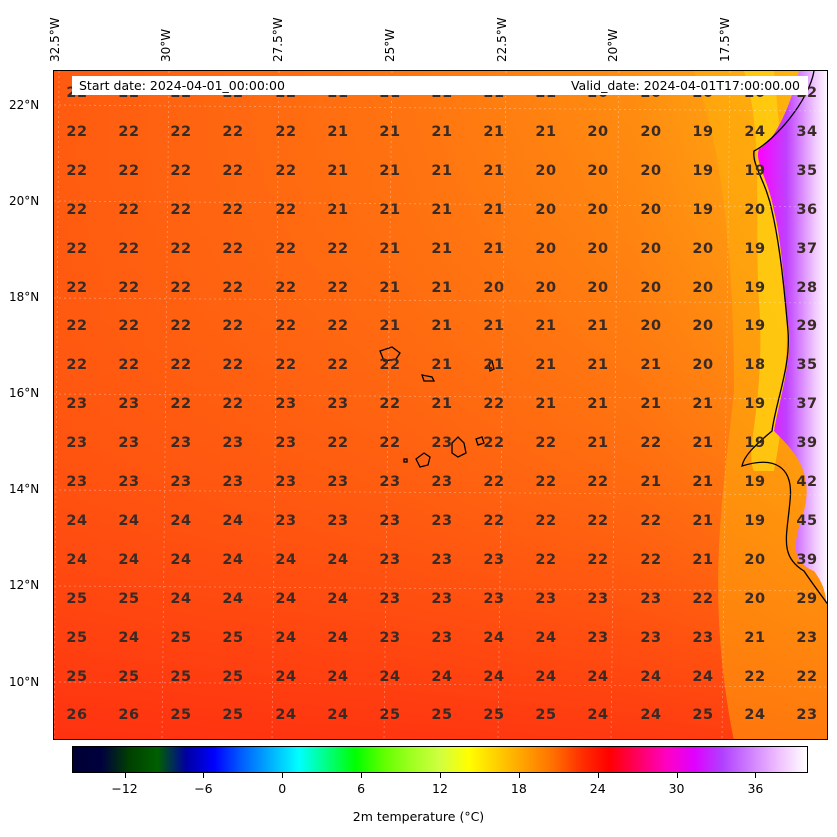 This screenshot has height=837, width=837. I want to click on colorbar-tick-label: 6, so click(361, 788).